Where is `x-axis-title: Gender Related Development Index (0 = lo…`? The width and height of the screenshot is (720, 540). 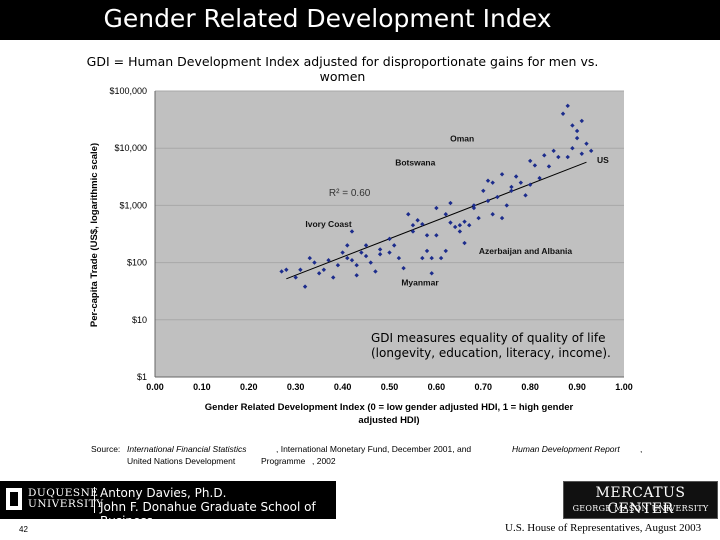 x-axis-title: Gender Related Development Index (0 = lo… is located at coordinates (389, 407).